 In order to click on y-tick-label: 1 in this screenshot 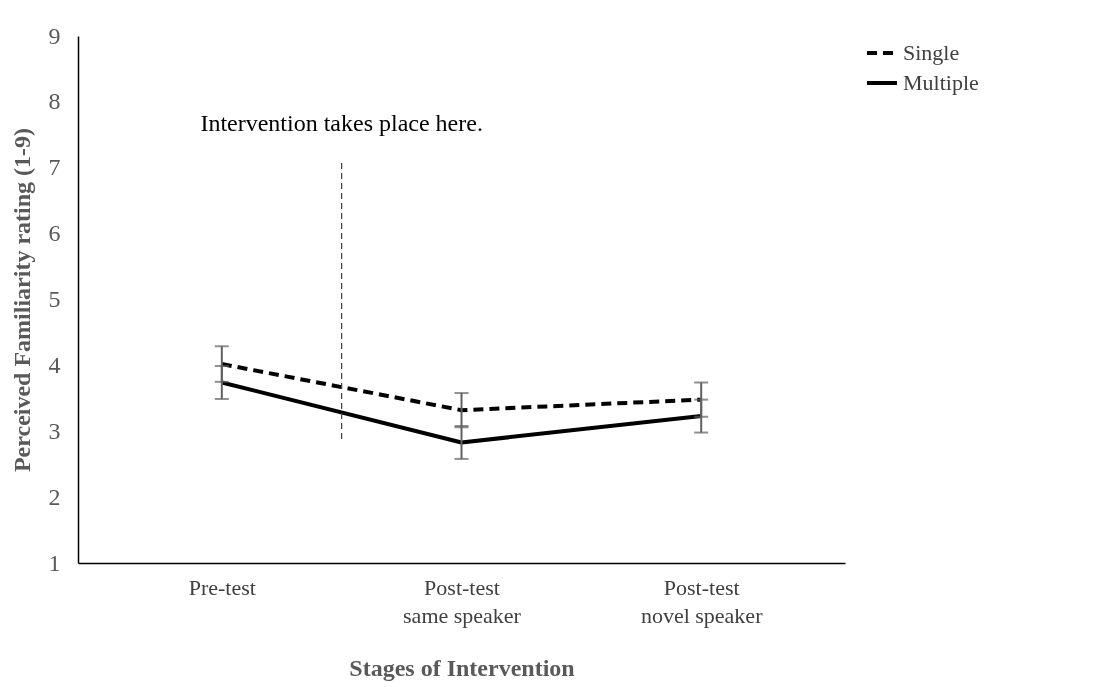, I will do `click(54, 562)`.